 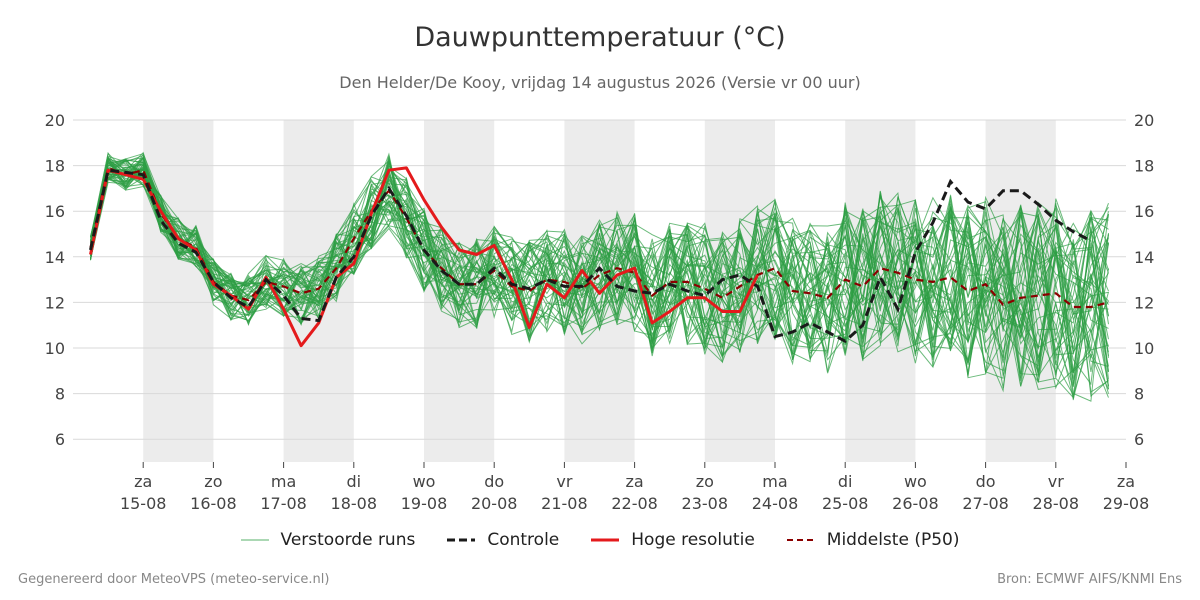 I want to click on x-tick-day-7: za, so click(x=634, y=481).